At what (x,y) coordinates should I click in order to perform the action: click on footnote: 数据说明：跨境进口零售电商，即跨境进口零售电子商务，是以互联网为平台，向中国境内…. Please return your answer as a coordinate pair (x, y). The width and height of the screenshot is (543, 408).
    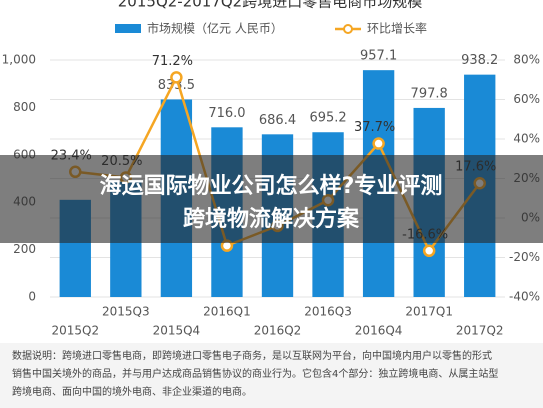
    Looking at the image, I should click on (252, 355).